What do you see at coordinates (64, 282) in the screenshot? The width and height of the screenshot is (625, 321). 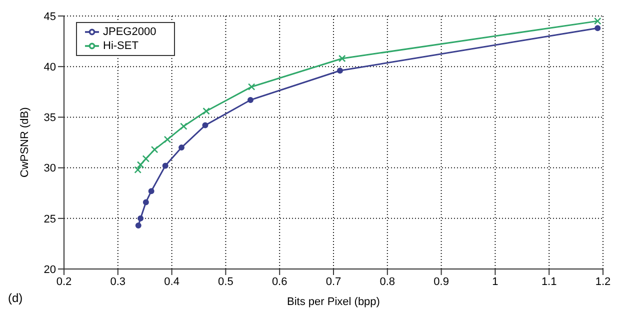 I see `x-tick-label: 0.2` at bounding box center [64, 282].